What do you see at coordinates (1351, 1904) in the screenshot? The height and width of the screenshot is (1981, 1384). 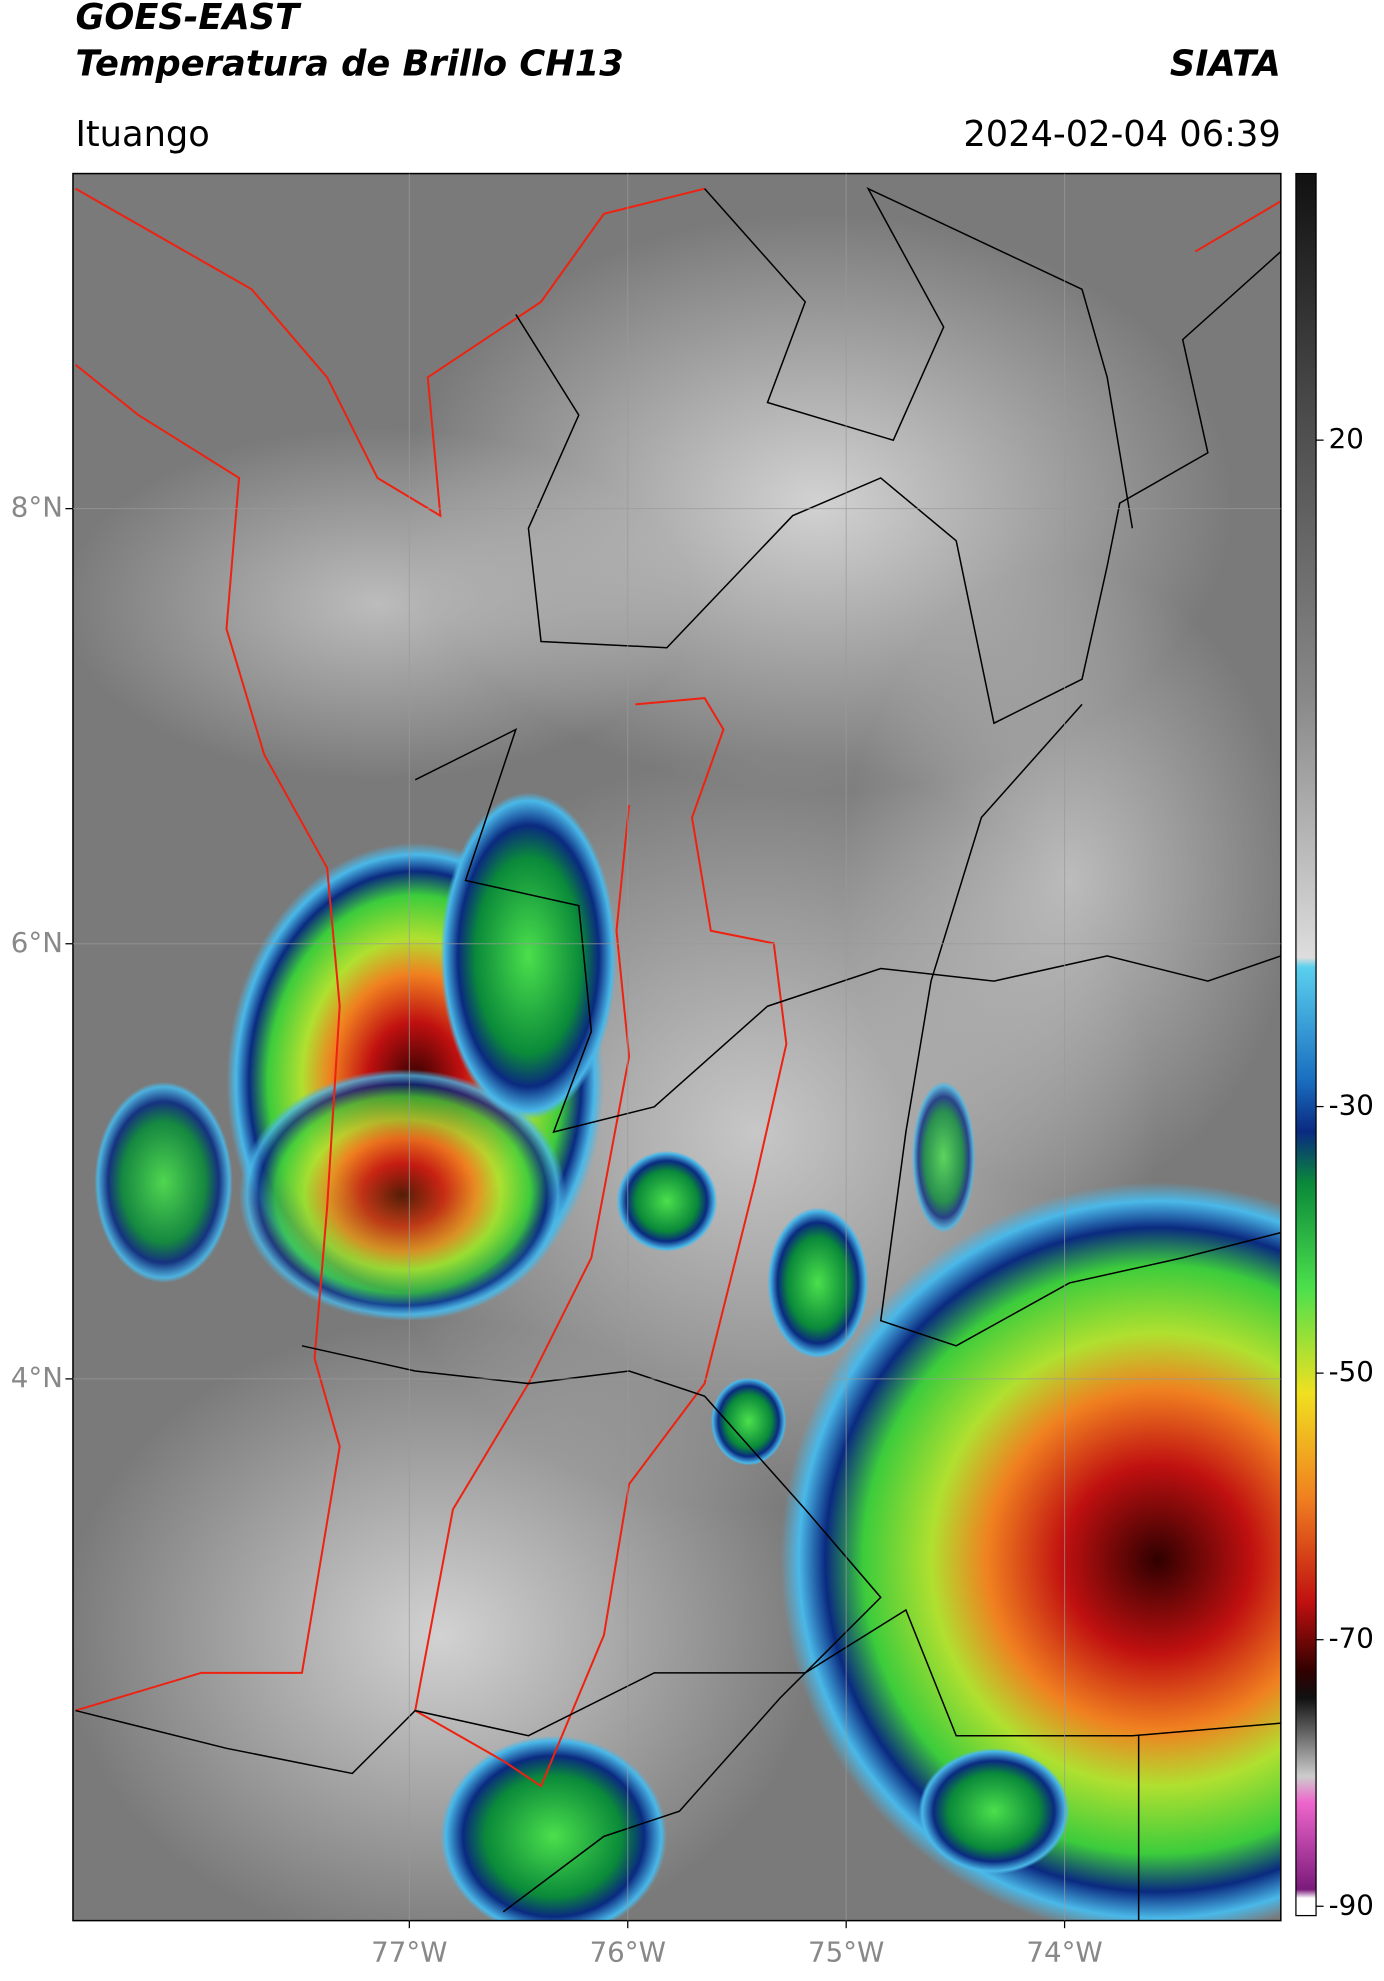 I see `colorbar-label: -90` at bounding box center [1351, 1904].